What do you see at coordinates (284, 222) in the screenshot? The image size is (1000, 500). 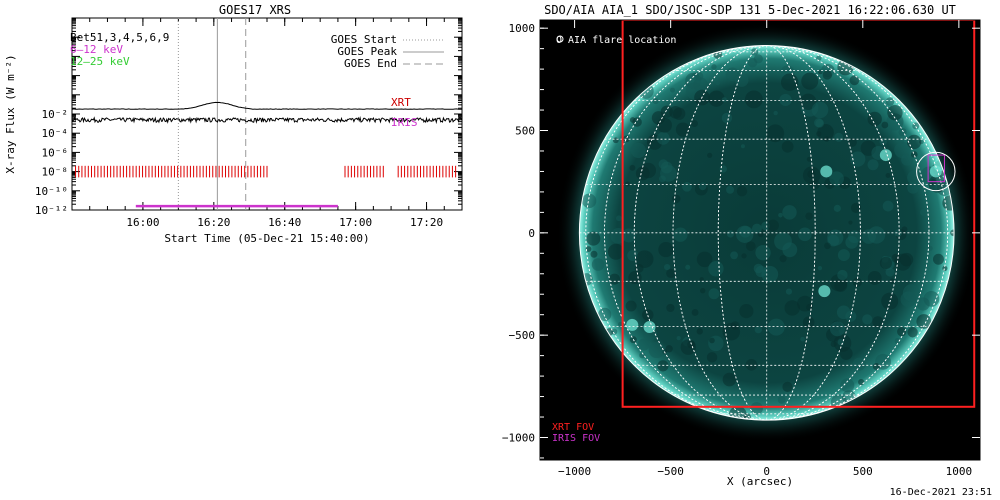 I see `x-tick-label: 16:40` at bounding box center [284, 222].